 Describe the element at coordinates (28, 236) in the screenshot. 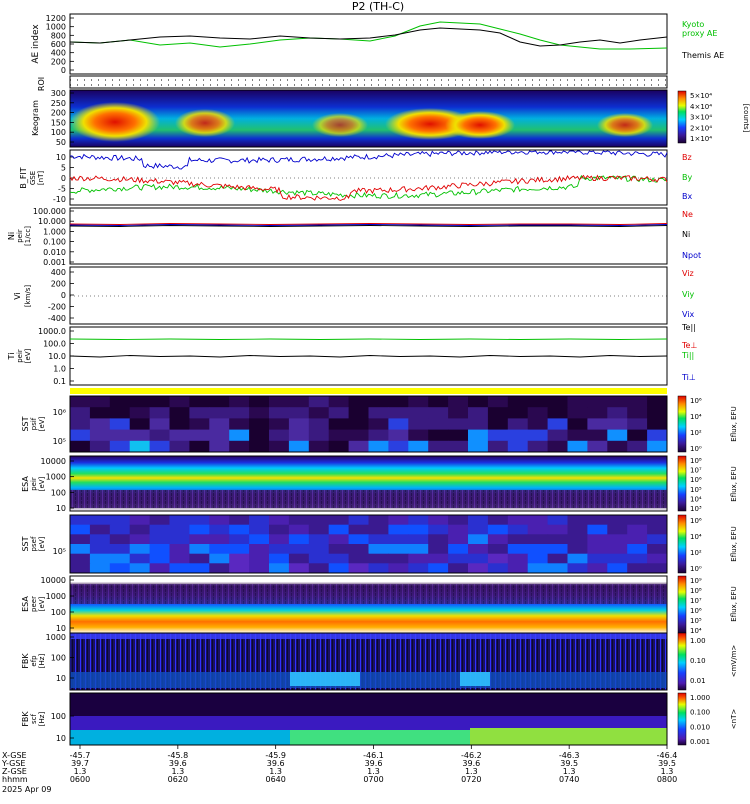

I see `density-ylabel-3: [1/cc]` at that location.